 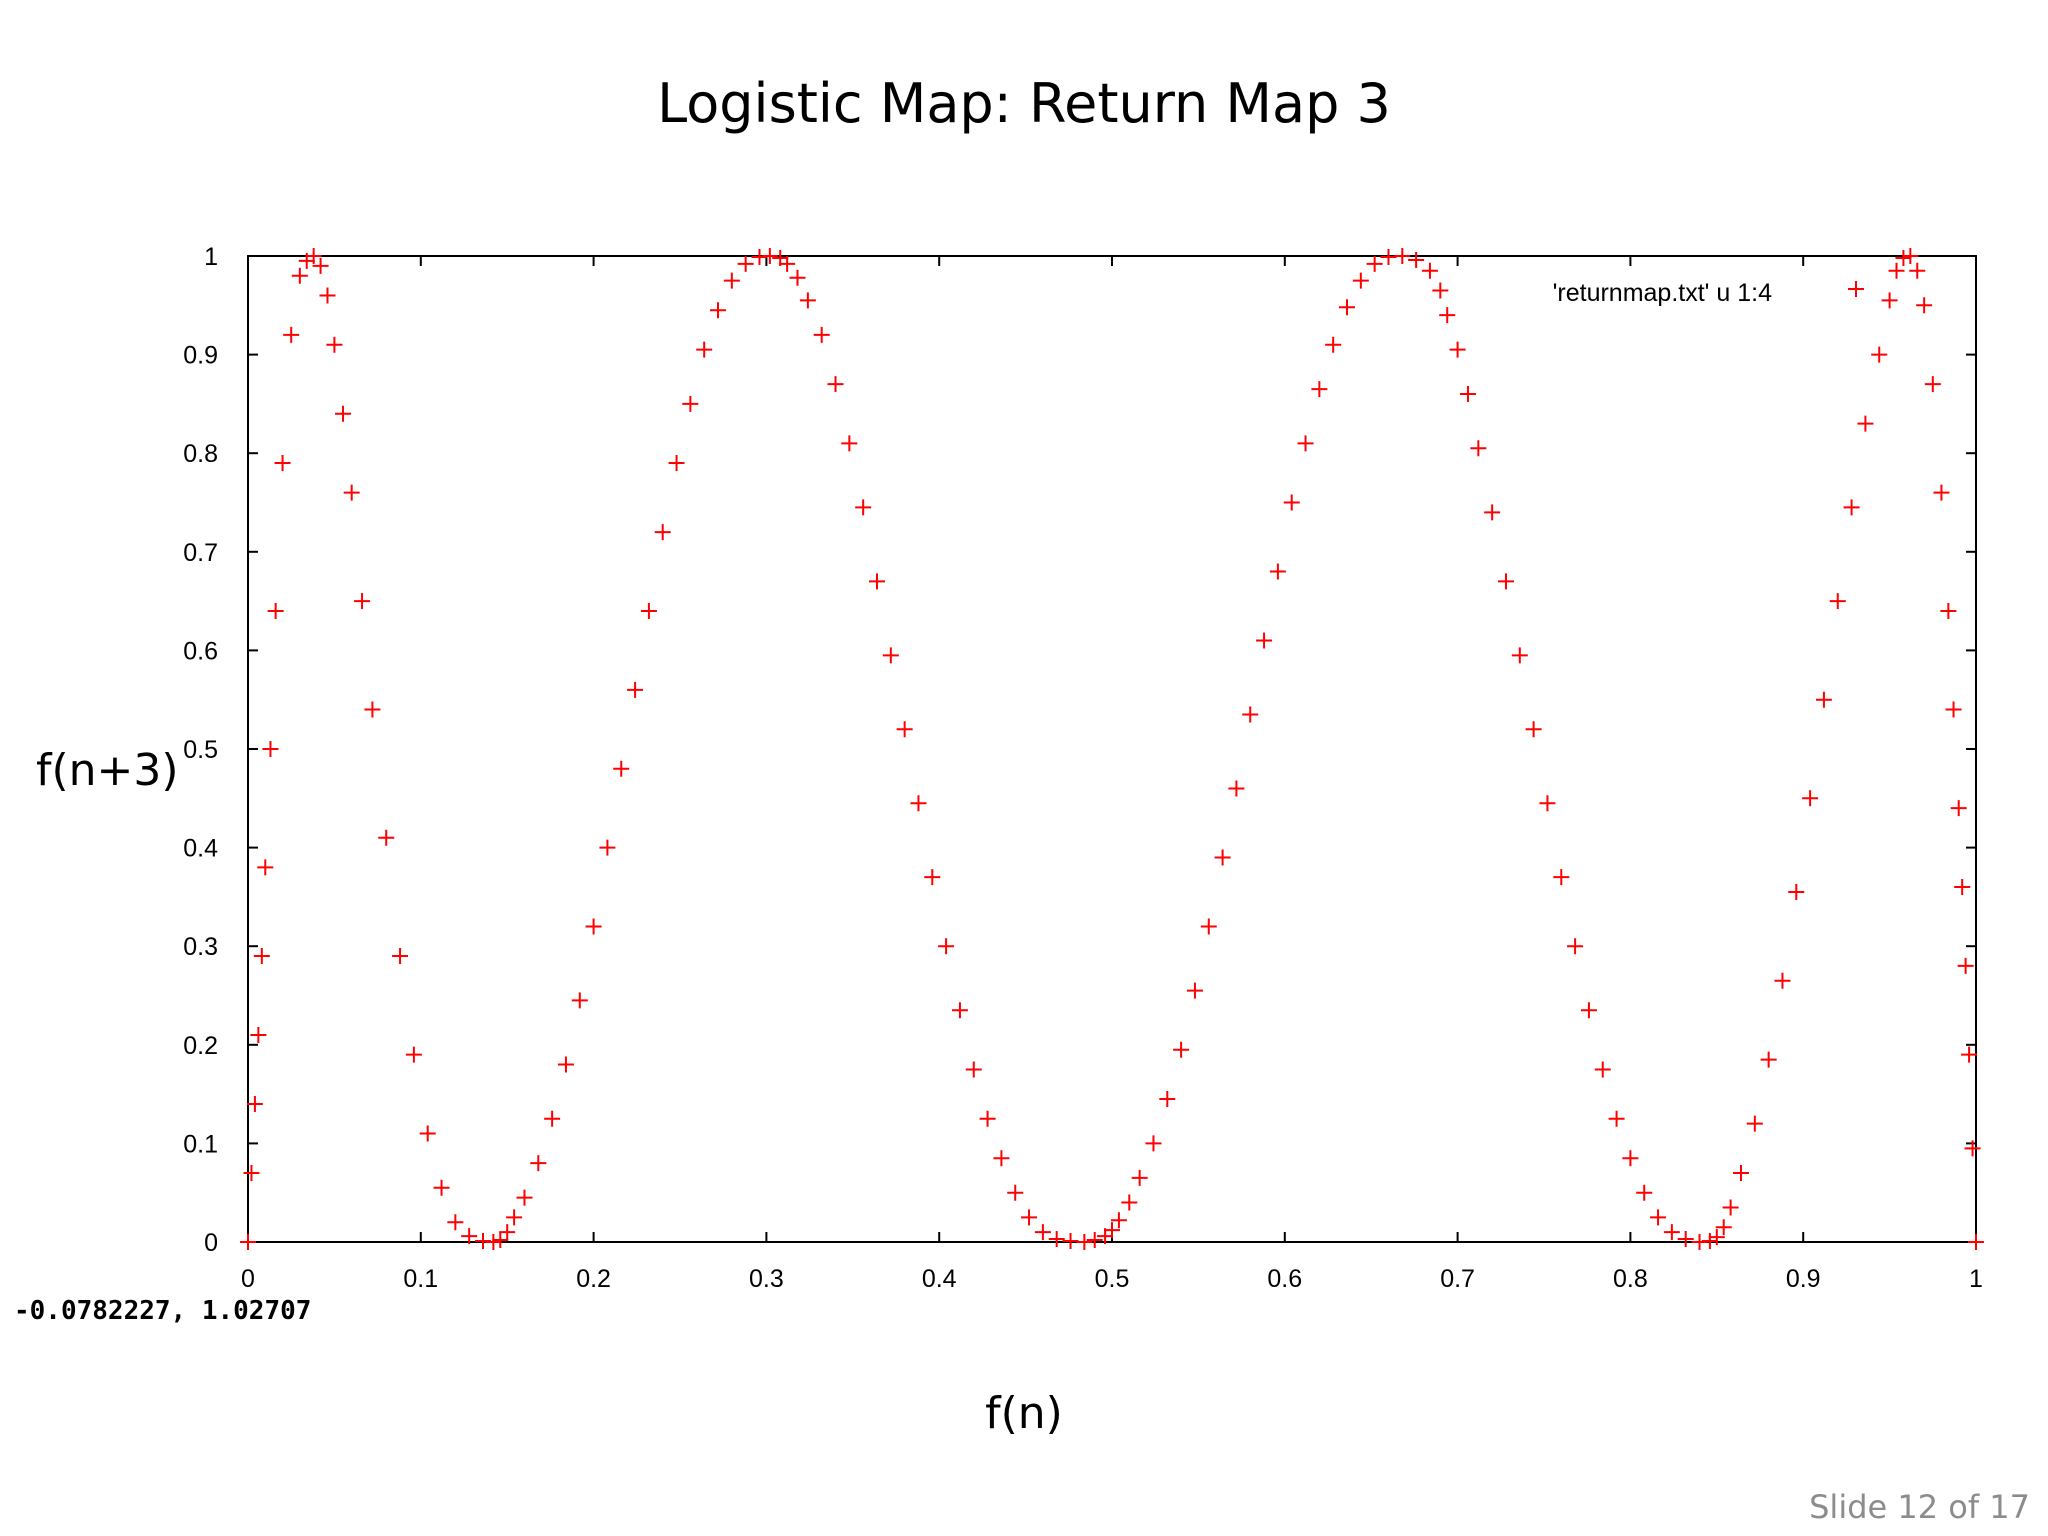 I want to click on slide-title: Logistic Map: Return Map 3, so click(x=1024, y=103).